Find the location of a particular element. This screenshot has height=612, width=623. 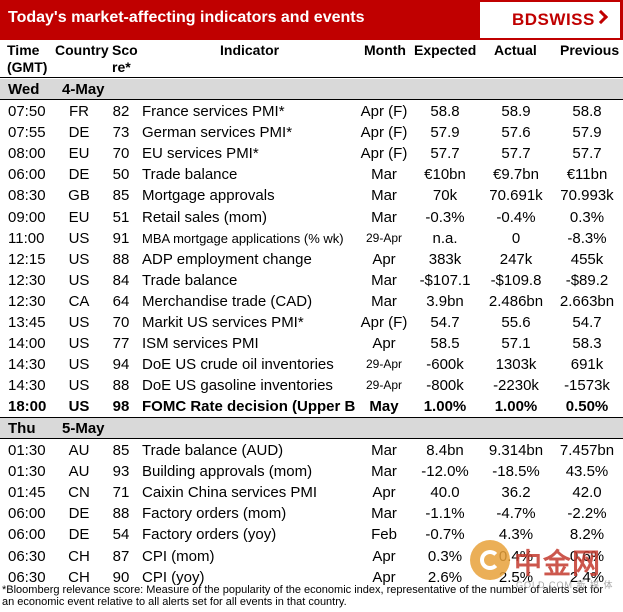

cell-time: 07:55 is located at coordinates (27, 133).